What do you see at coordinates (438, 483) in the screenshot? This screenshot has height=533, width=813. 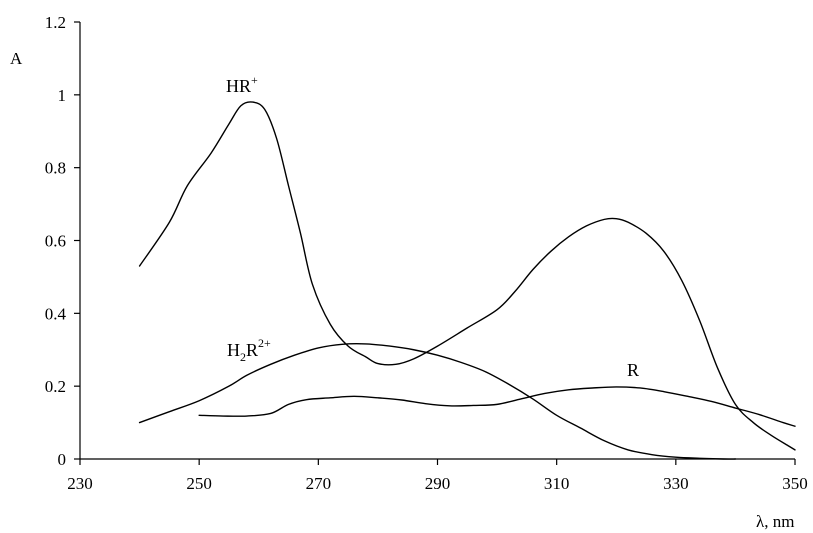 I see `x-tick-label: 290` at bounding box center [438, 483].